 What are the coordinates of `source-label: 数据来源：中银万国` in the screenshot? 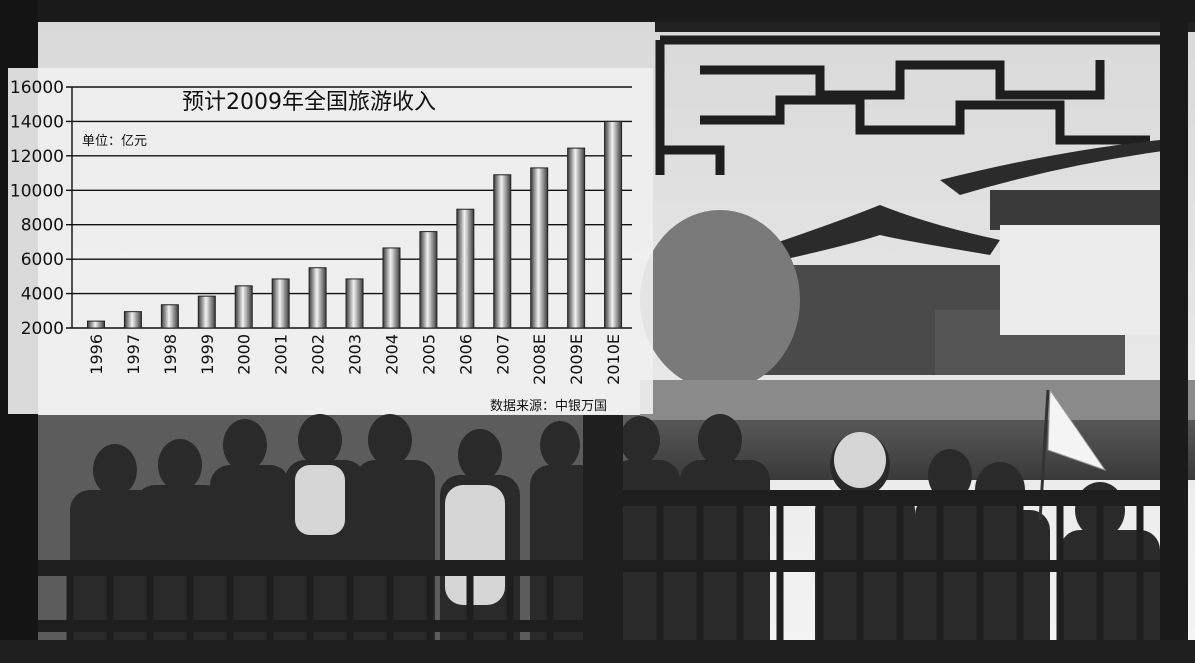 It's located at (549, 406).